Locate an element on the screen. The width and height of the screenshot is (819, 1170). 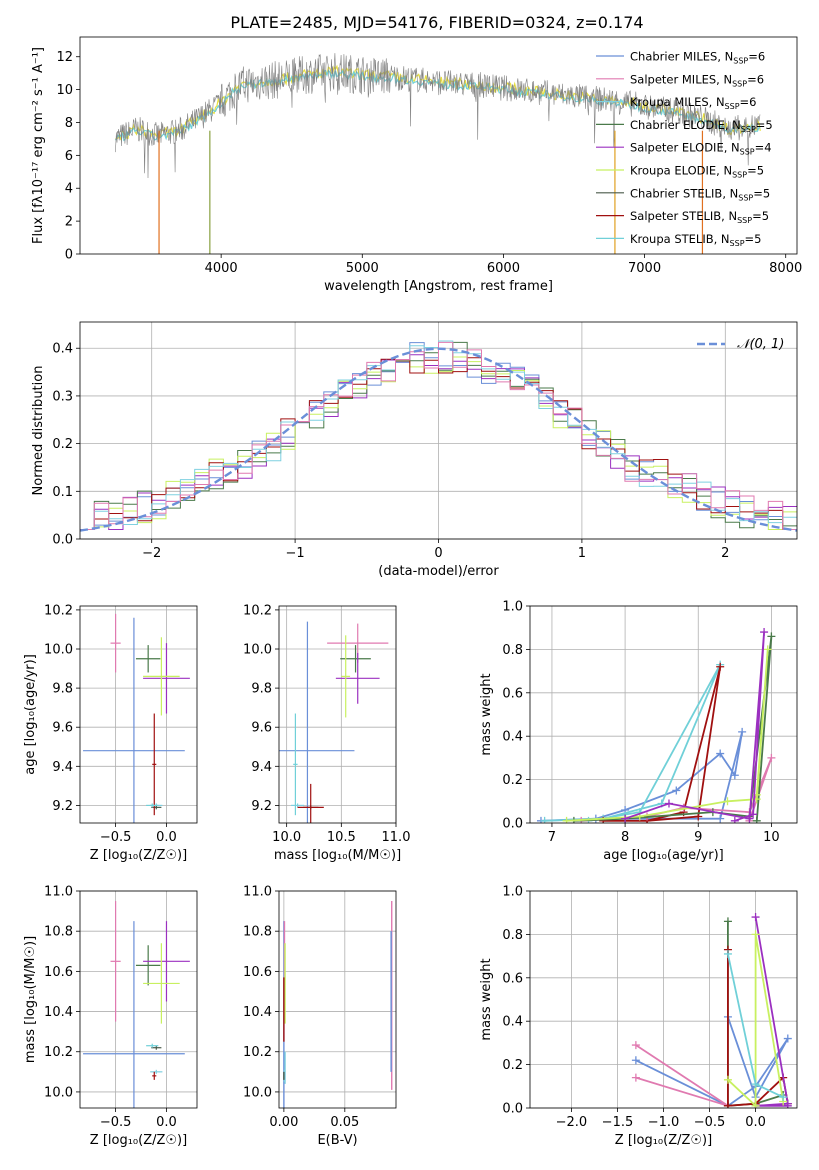
x-tick-label: 6000 is located at coordinates (503, 268).